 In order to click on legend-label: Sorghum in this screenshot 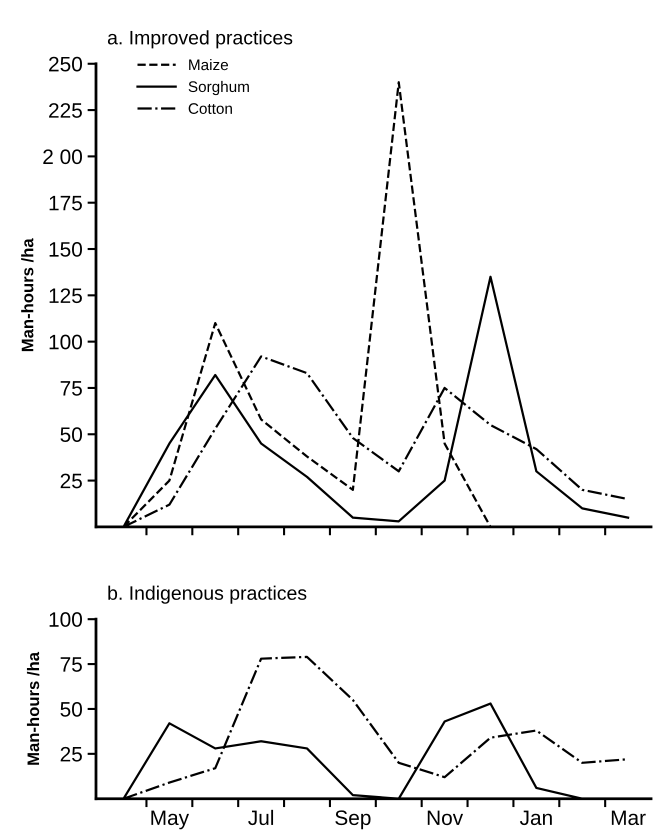, I will do `click(218, 88)`.